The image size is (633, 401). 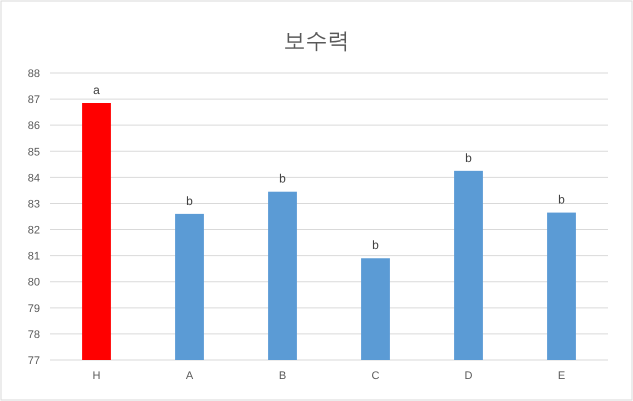 What do you see at coordinates (34, 334) in the screenshot?
I see `y-tick-label: 78` at bounding box center [34, 334].